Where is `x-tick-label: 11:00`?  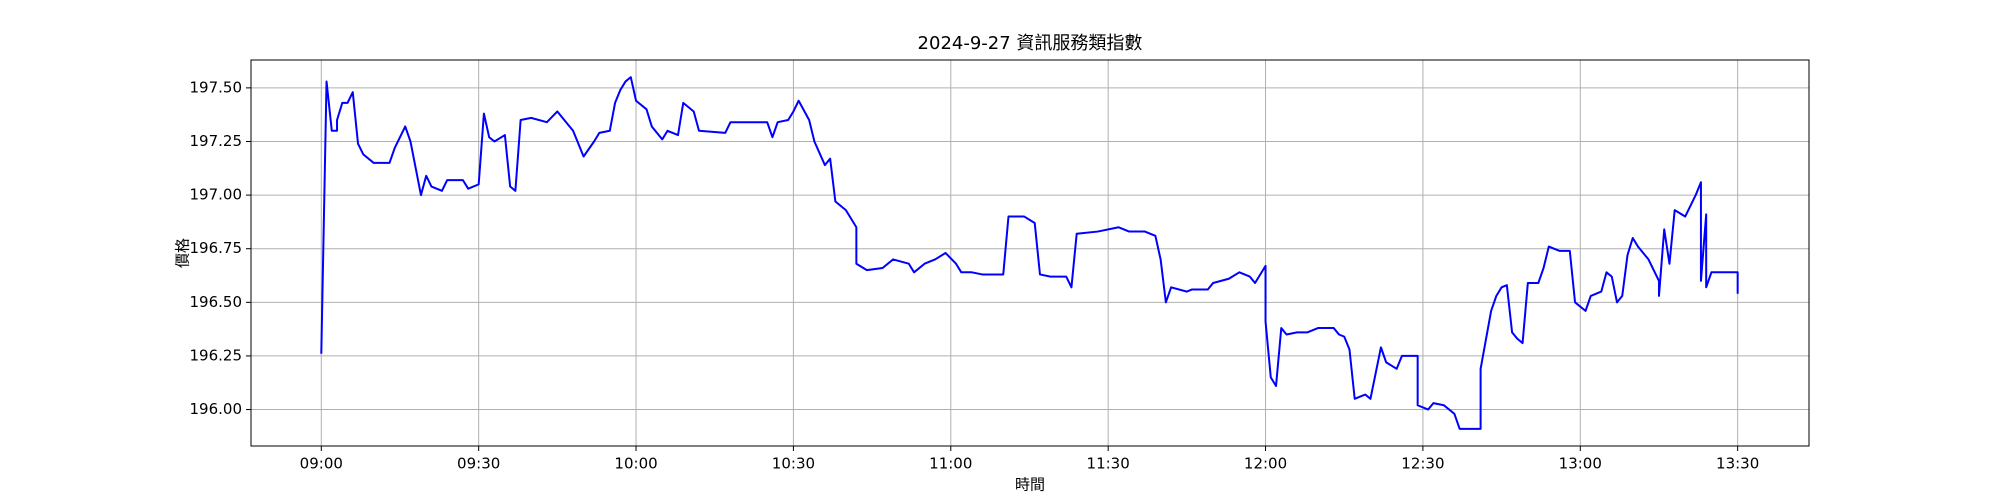
x-tick-label: 11:00 is located at coordinates (950, 464).